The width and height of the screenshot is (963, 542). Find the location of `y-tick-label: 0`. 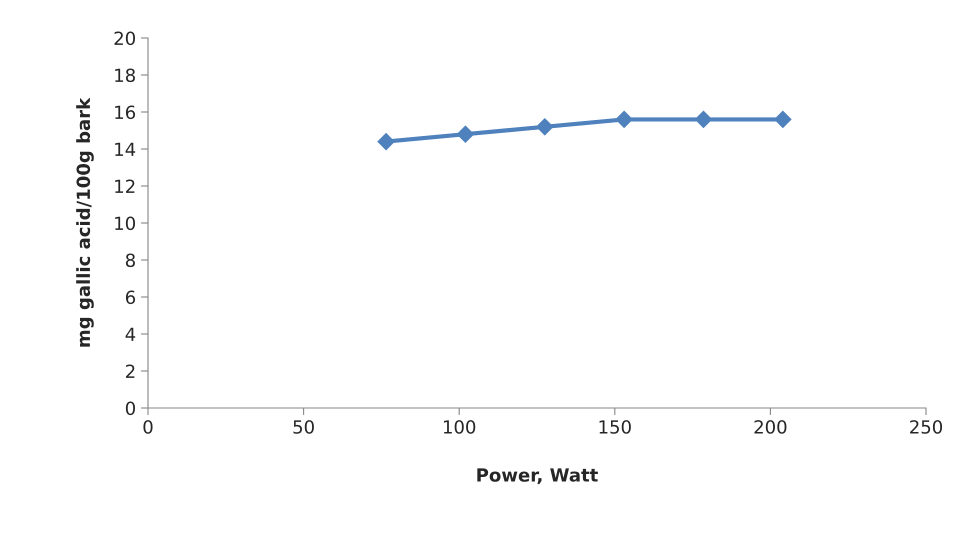

y-tick-label: 0 is located at coordinates (130, 408).